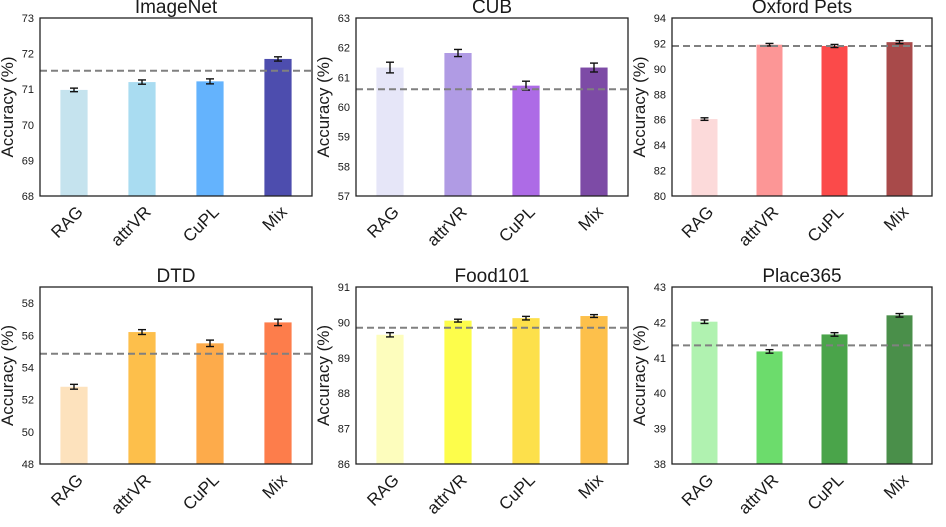 The image size is (946, 527). Describe the element at coordinates (591, 486) in the screenshot. I see `x-tick-food101-mix: Mix` at that location.